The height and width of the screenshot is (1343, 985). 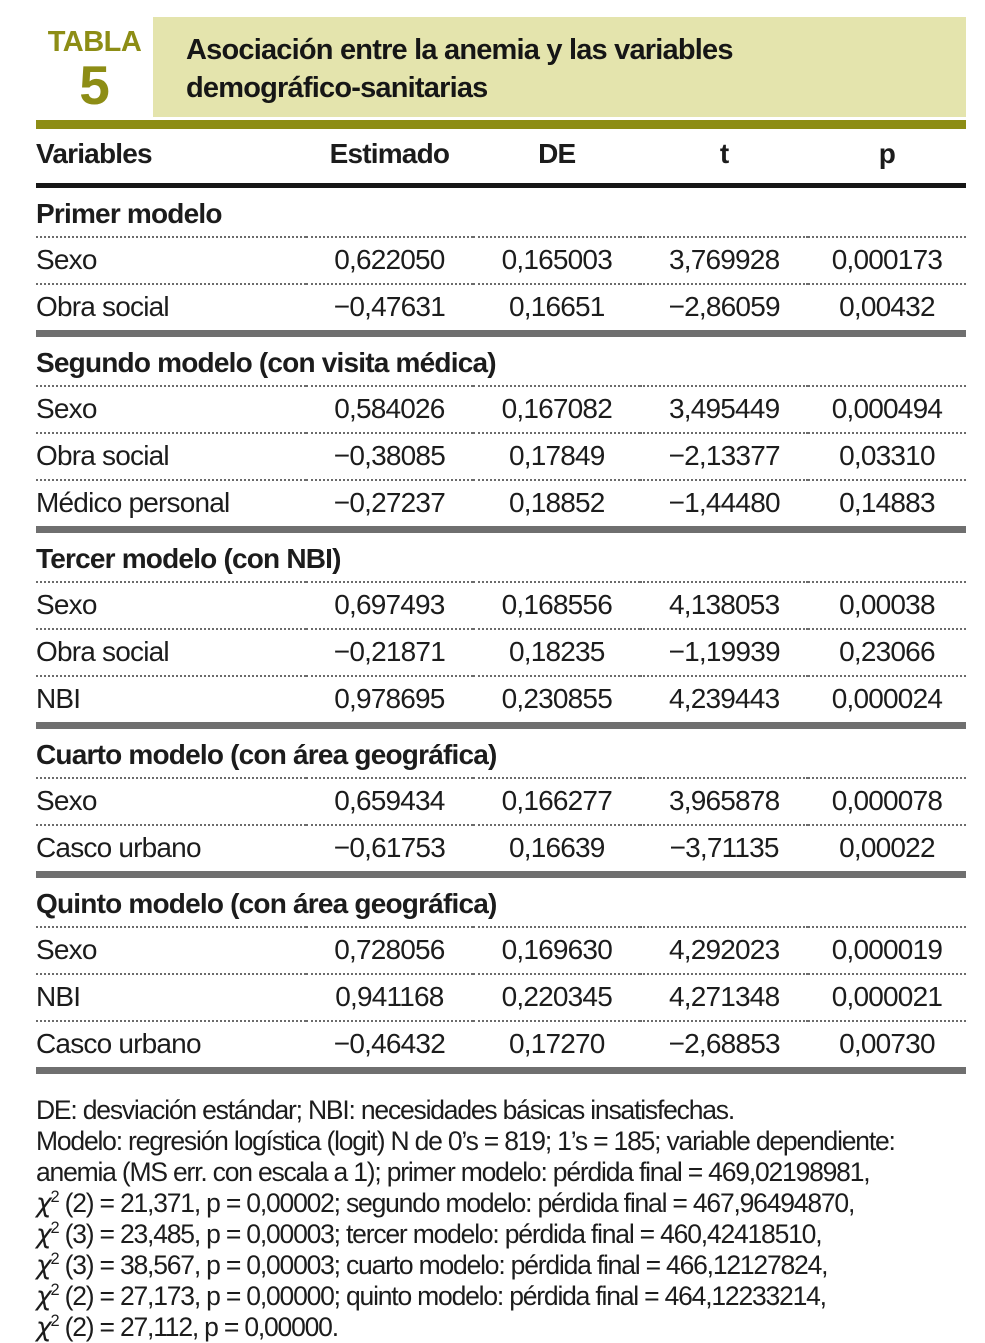 I want to click on cell-estimado: −0,21871, so click(x=389, y=652).